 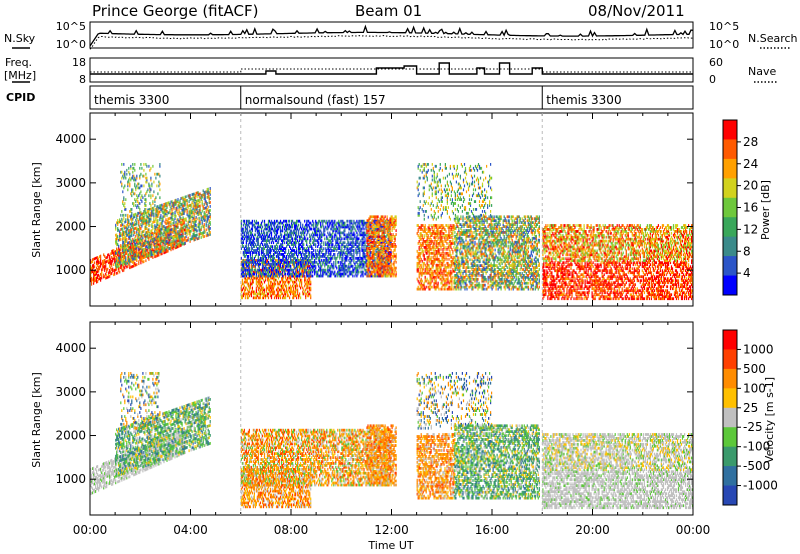 What do you see at coordinates (583, 100) in the screenshot?
I see `cpid-mode-label: themis 3300` at bounding box center [583, 100].